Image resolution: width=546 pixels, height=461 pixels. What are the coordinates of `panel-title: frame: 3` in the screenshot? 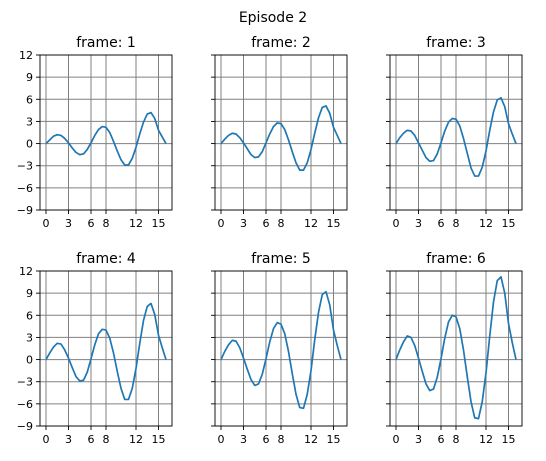 It's located at (456, 43).